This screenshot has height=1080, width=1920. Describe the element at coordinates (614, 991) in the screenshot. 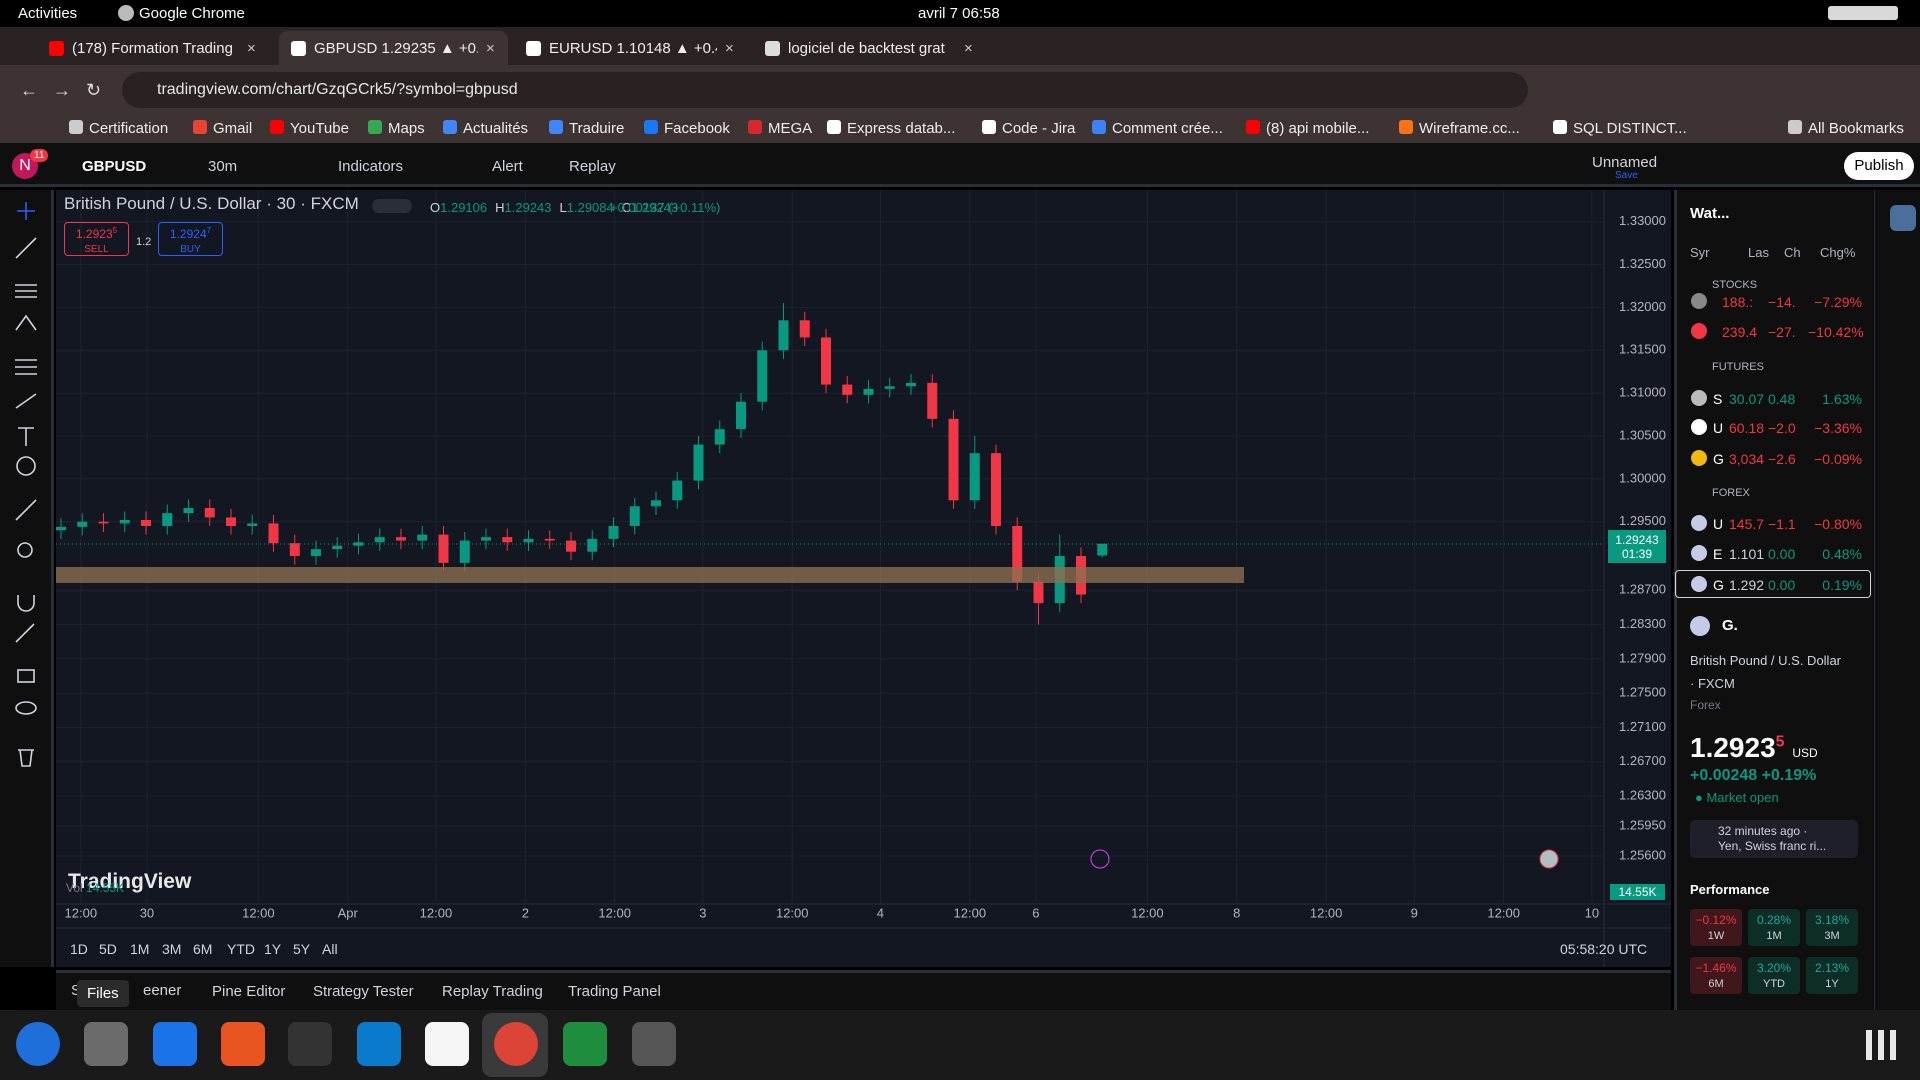

I see `bottom-tab: Trading Panel` at that location.